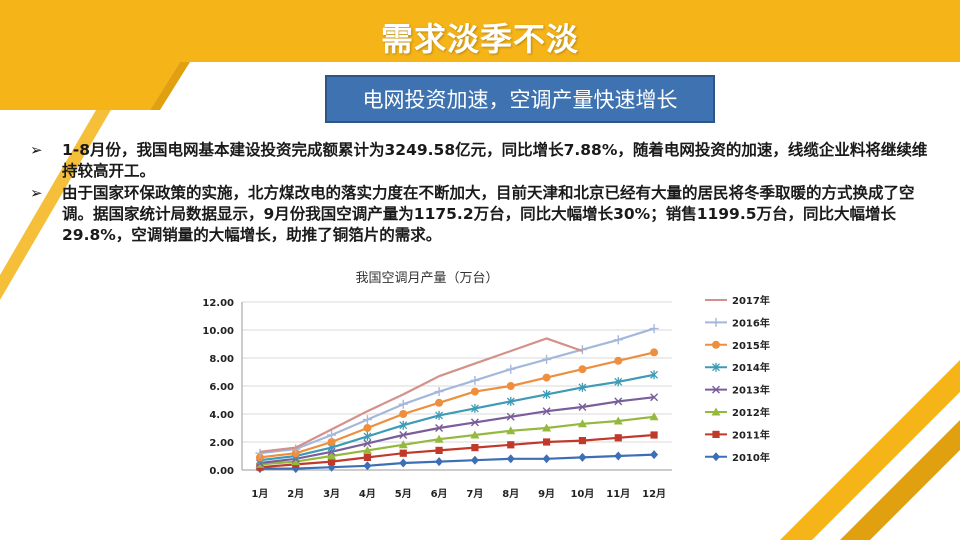 The width and height of the screenshot is (960, 540). What do you see at coordinates (221, 443) in the screenshot?
I see `y-tick-label: 2.00` at bounding box center [221, 443].